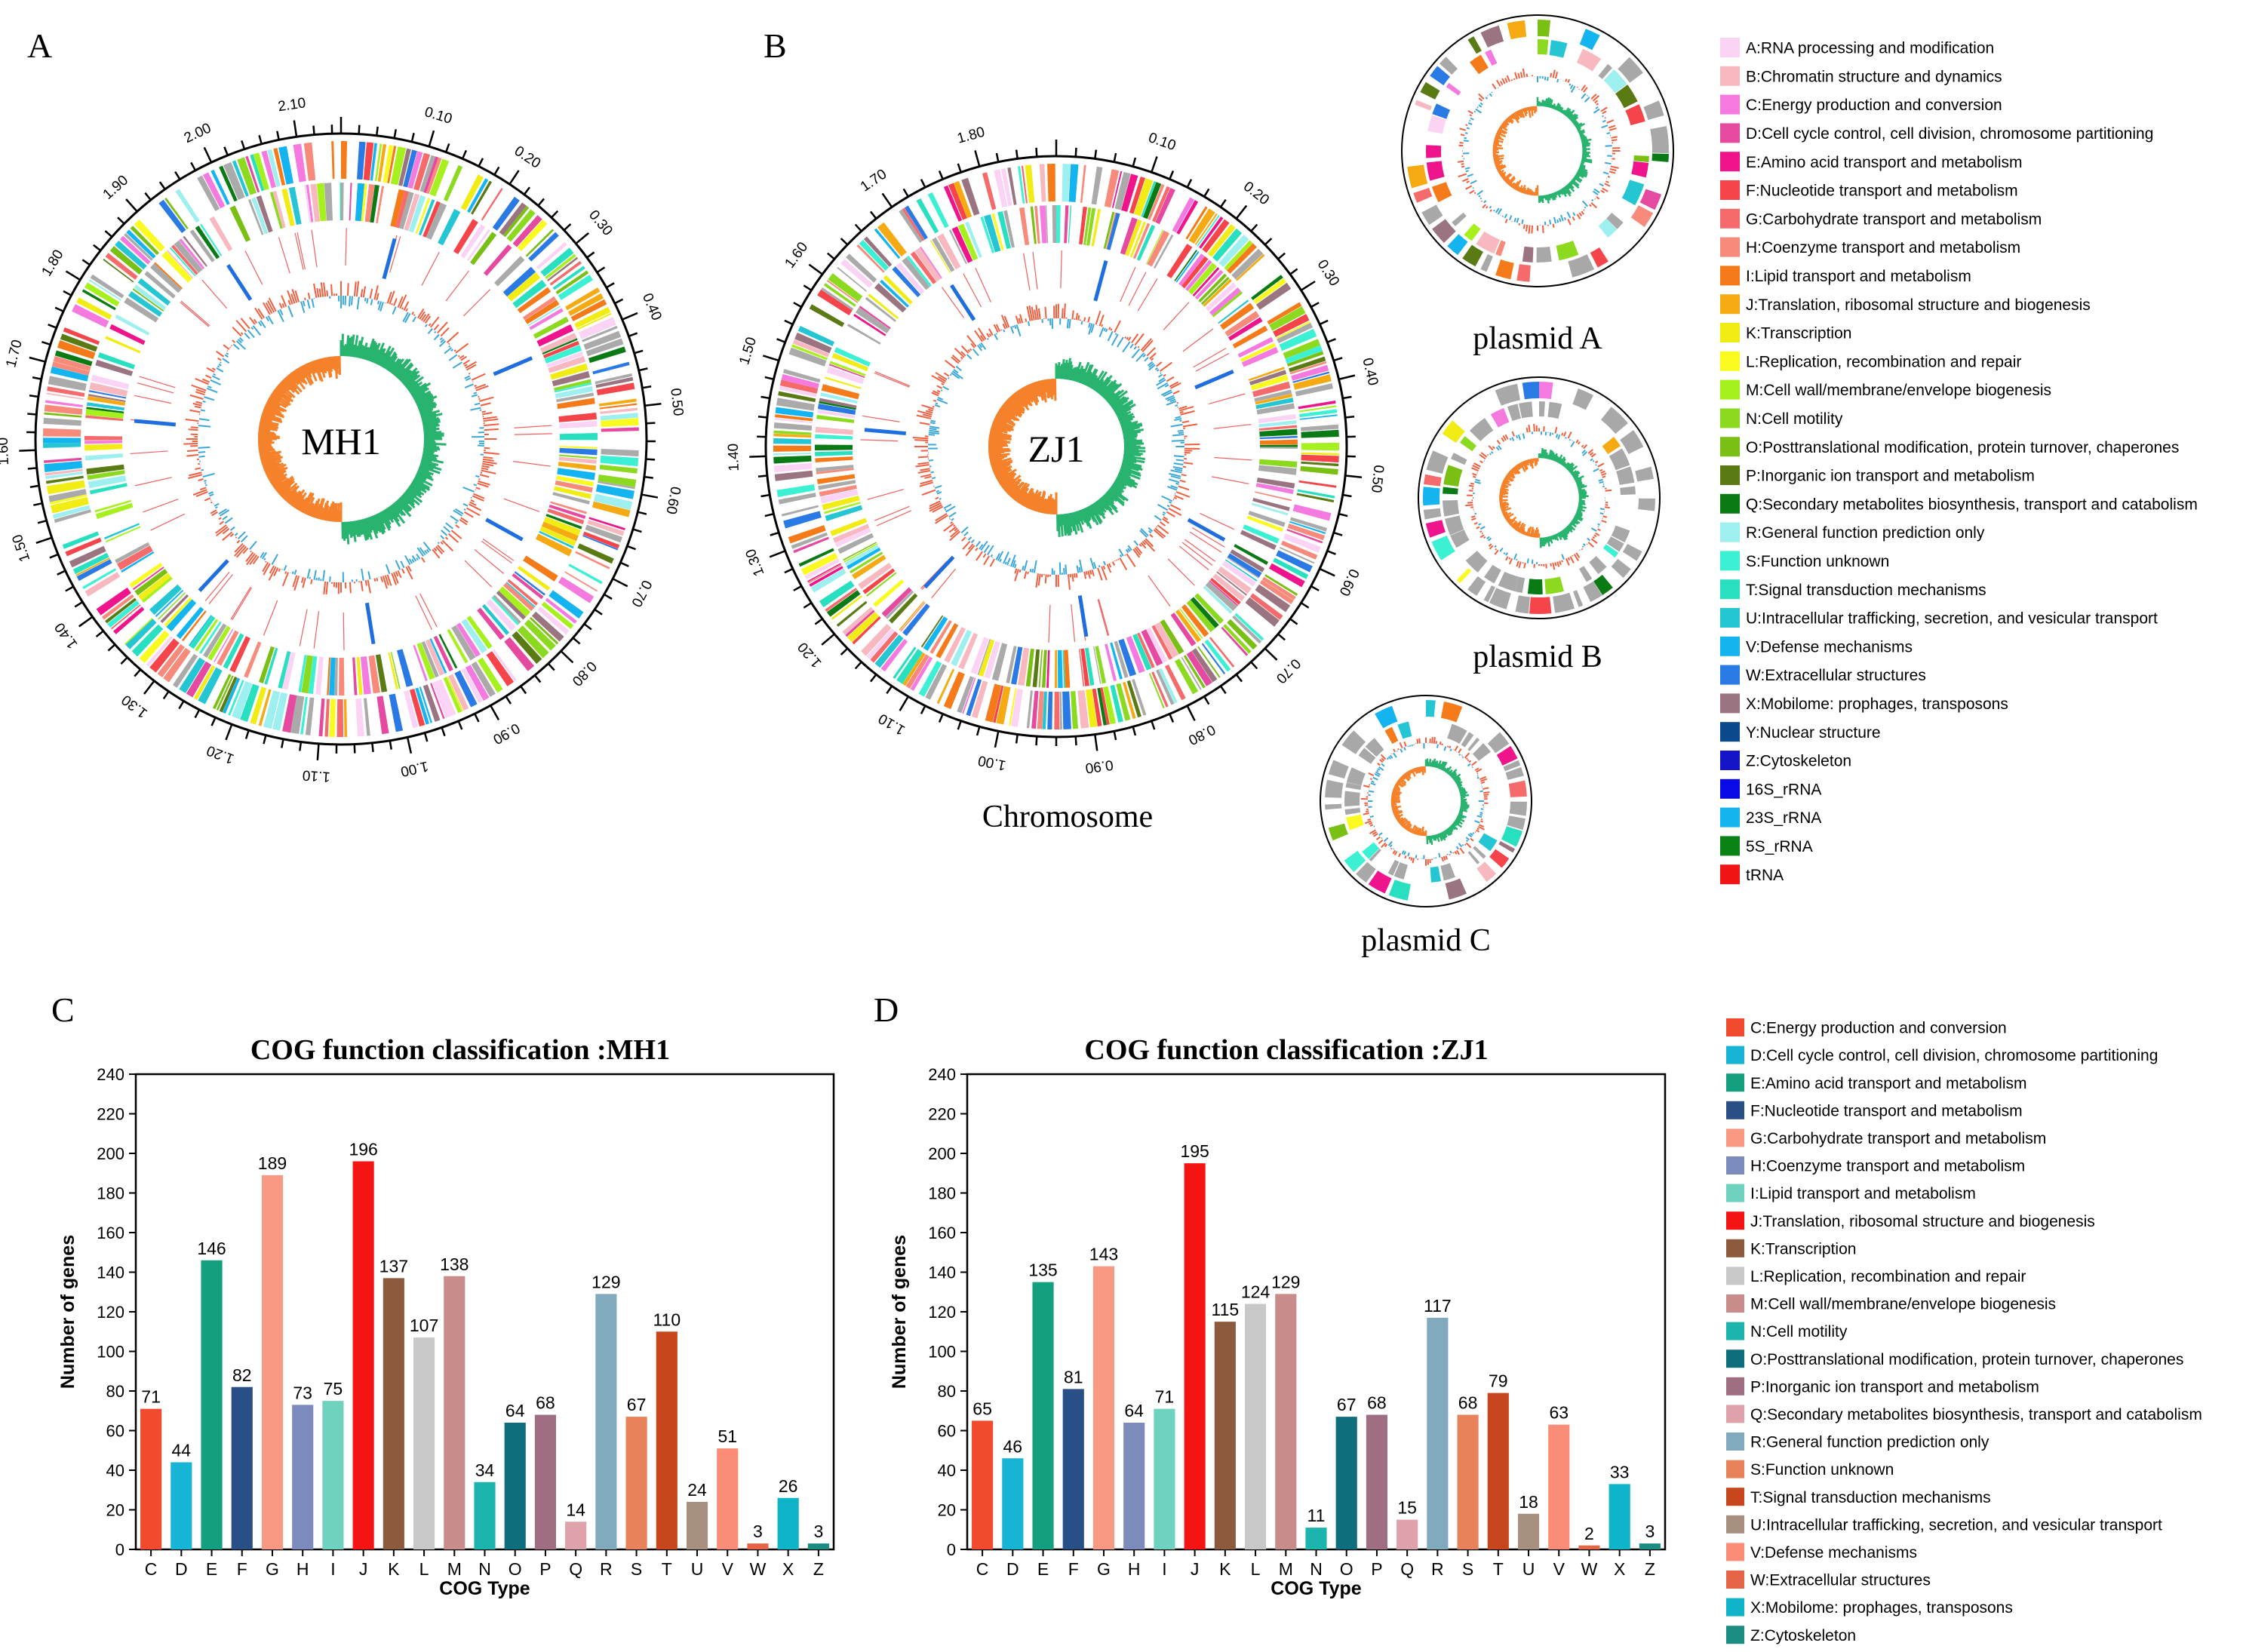  I want to click on plasmid-b-ring, so click(1539, 497).